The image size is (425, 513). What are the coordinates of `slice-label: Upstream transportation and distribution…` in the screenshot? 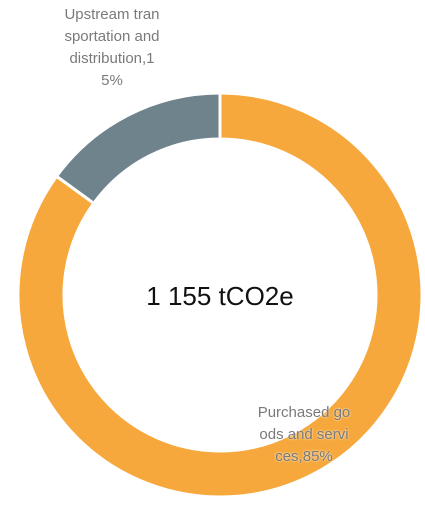 It's located at (112, 47).